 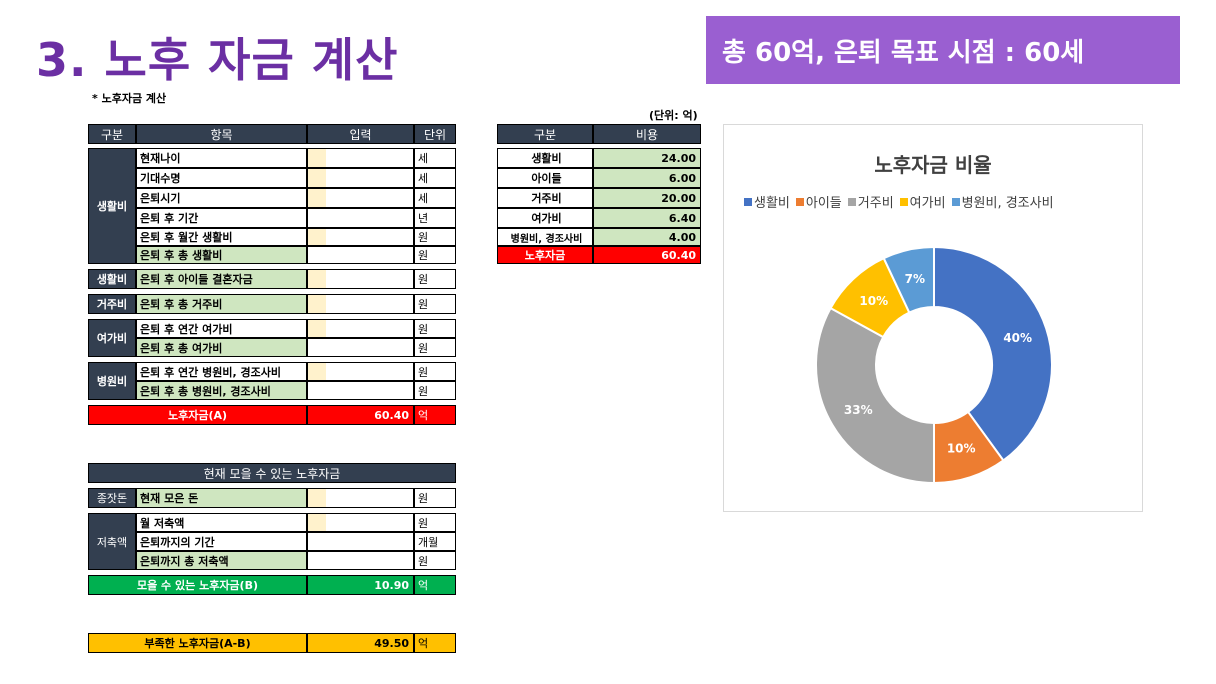 I want to click on months-to-retire-cell, so click(x=360, y=541).